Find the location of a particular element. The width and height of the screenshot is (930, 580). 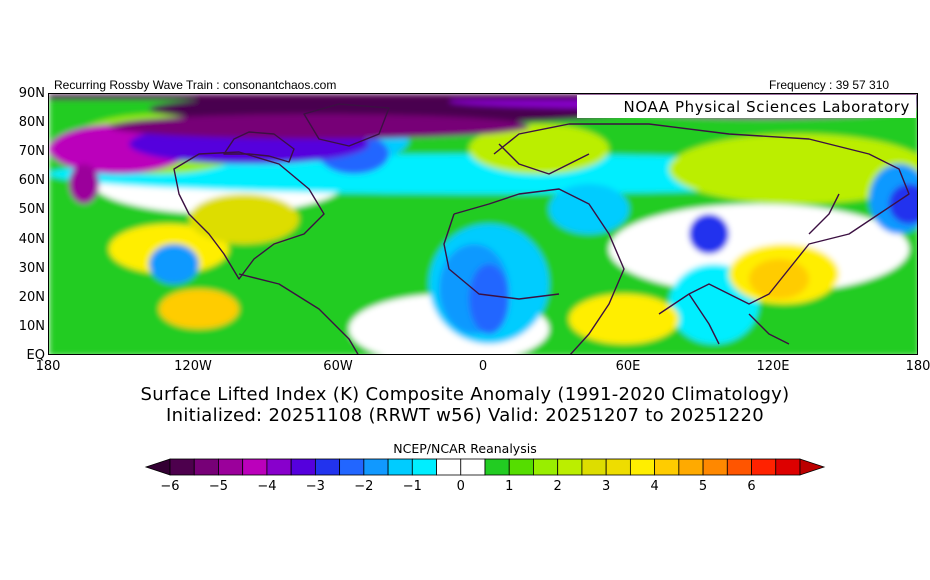

lat-label: 20N is located at coordinates (31, 297).